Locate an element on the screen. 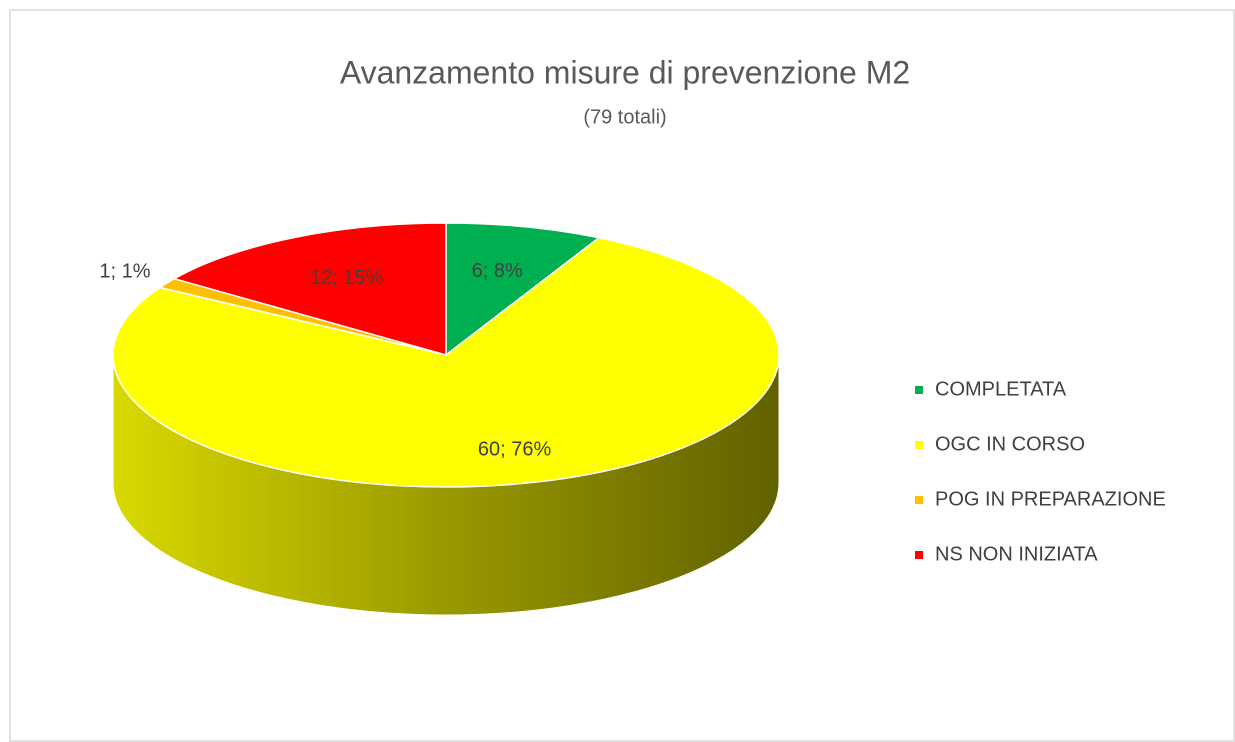  chart-title: Avanzamento misure di prevenzione M2 is located at coordinates (625, 72).